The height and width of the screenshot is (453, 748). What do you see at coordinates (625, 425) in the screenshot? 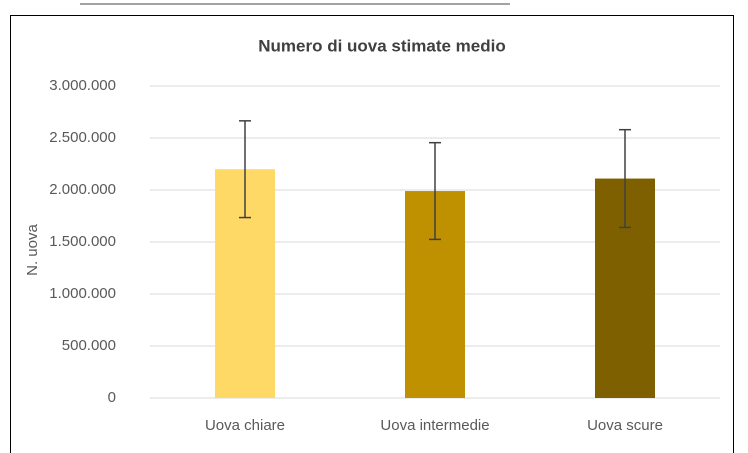
I see `x-tick-label: Uova scure` at bounding box center [625, 425].